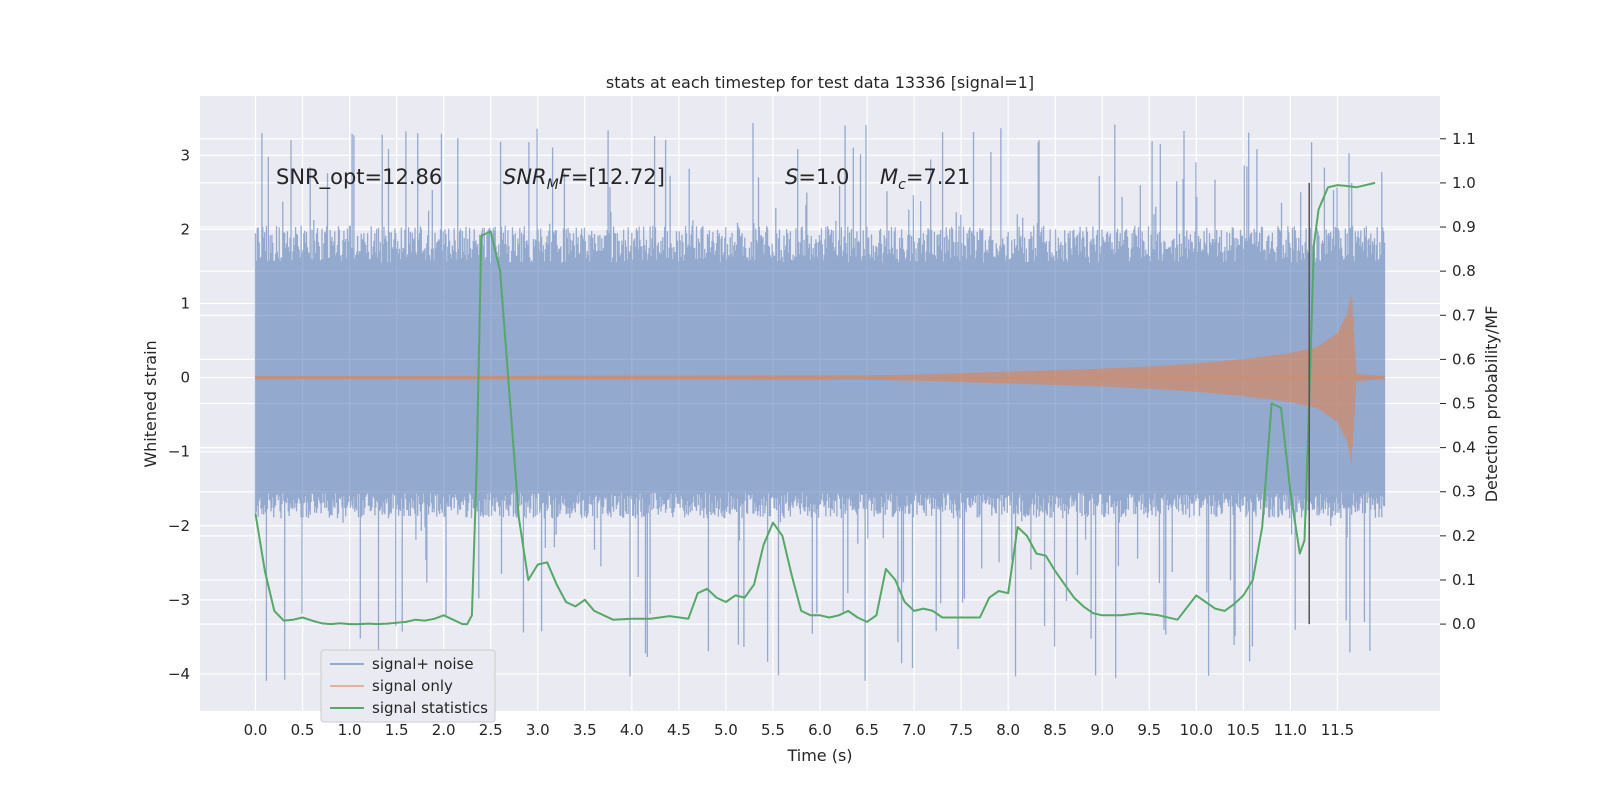 This screenshot has height=800, width=1600. What do you see at coordinates (538, 730) in the screenshot?
I see `x-tick-label: 3.0` at bounding box center [538, 730].